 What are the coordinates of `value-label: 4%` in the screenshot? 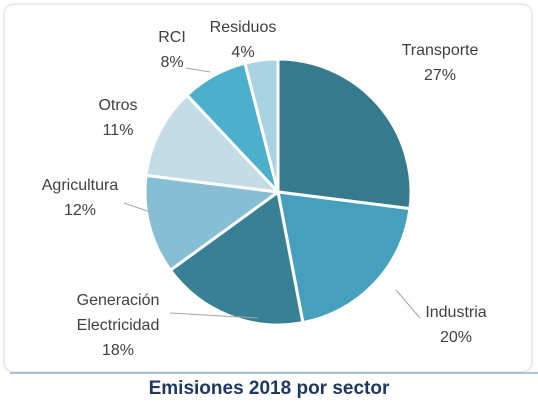 It's located at (243, 52).